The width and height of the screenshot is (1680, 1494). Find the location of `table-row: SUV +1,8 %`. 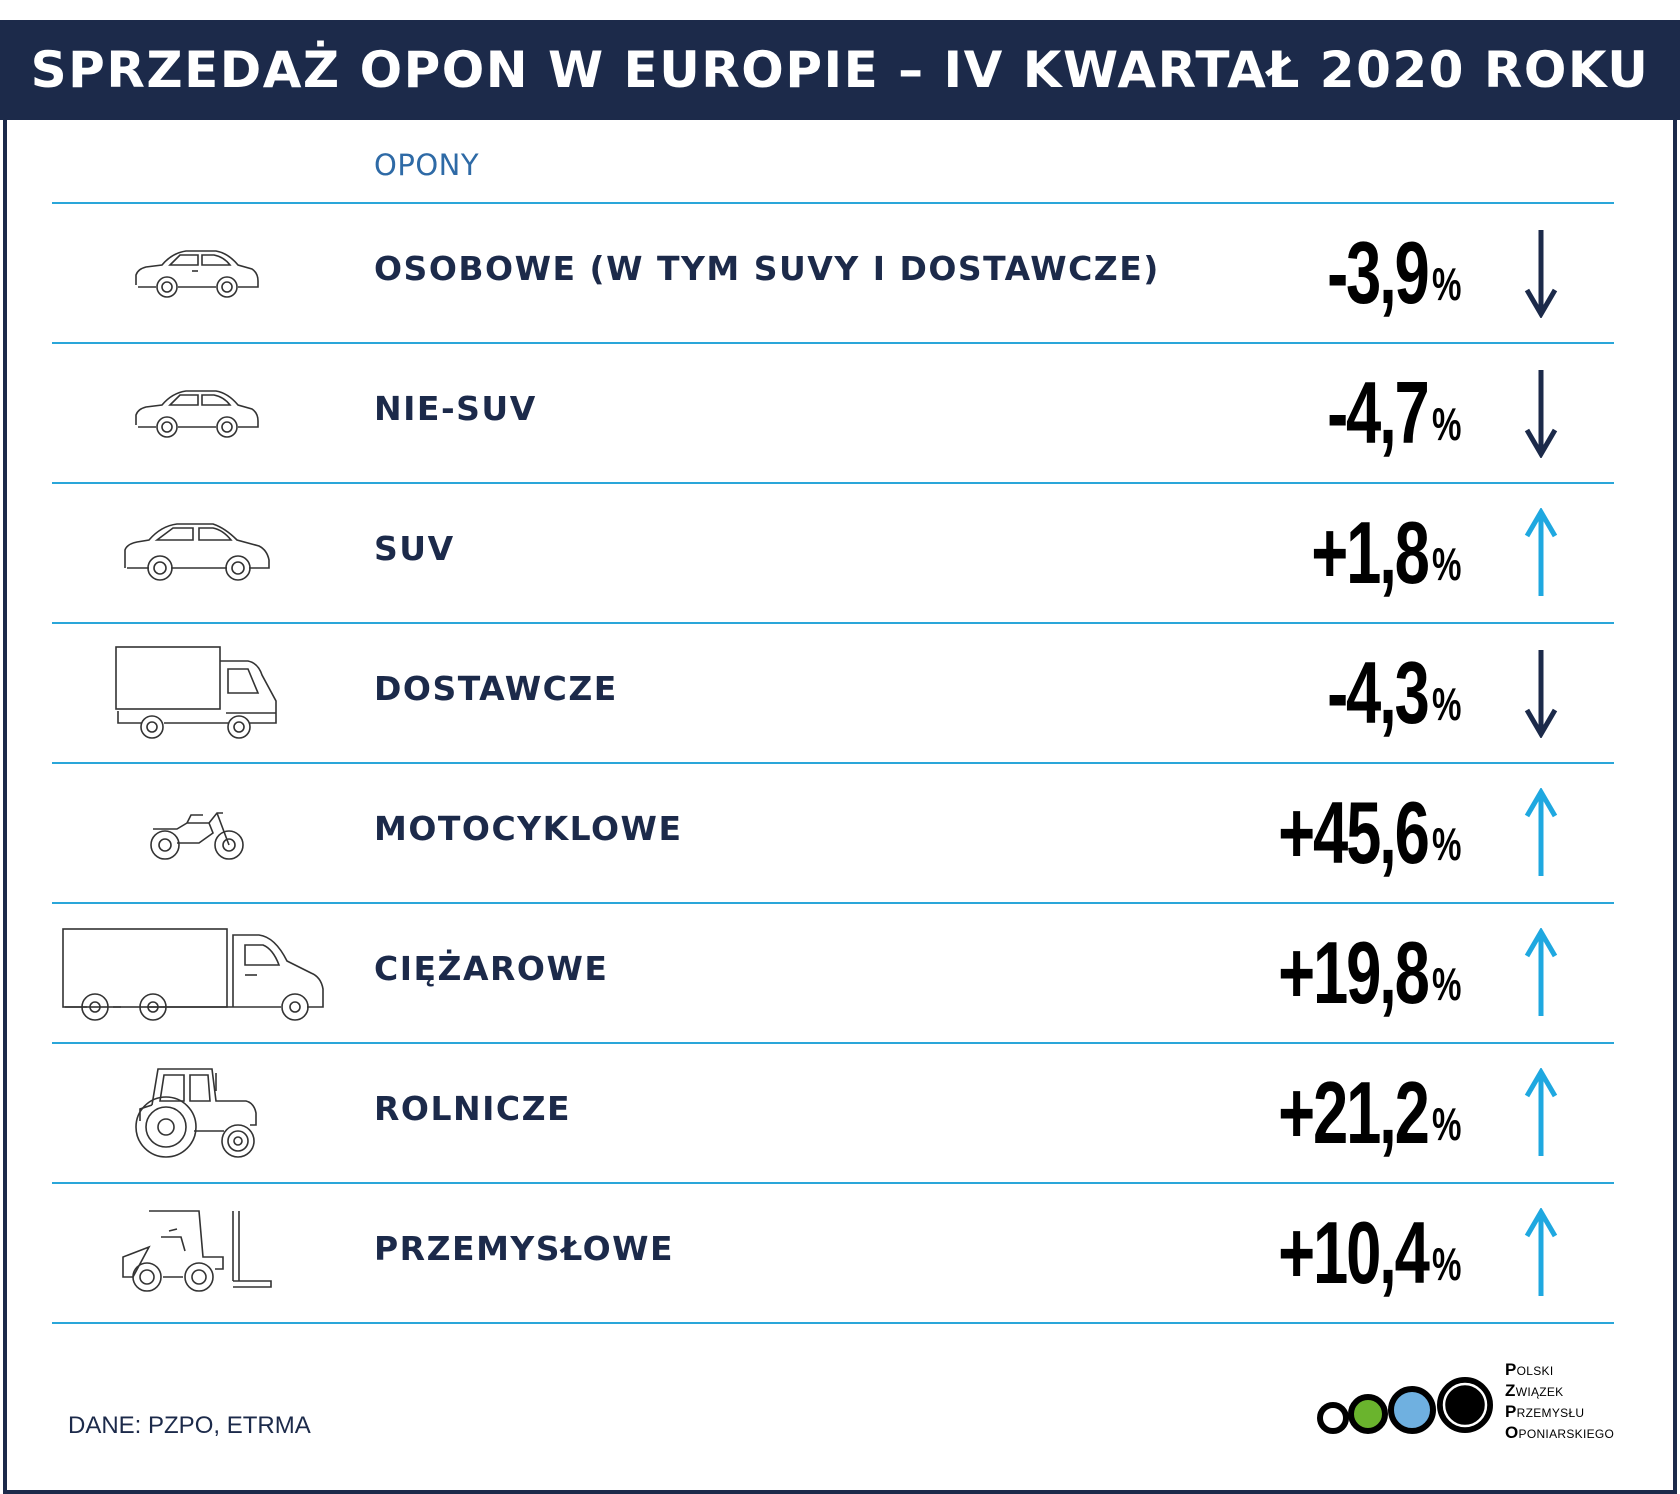

table-row: SUV +1,8 % is located at coordinates (833, 553).